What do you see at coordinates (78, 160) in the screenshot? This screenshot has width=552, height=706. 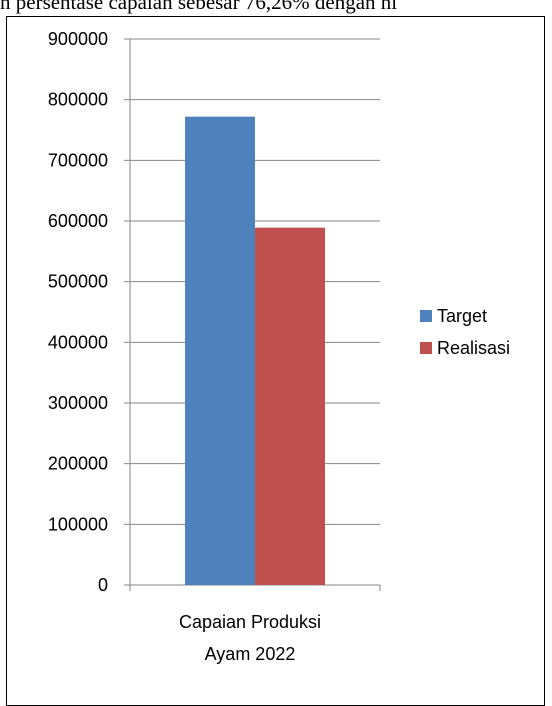 I see `y-tick-label: 700000` at bounding box center [78, 160].